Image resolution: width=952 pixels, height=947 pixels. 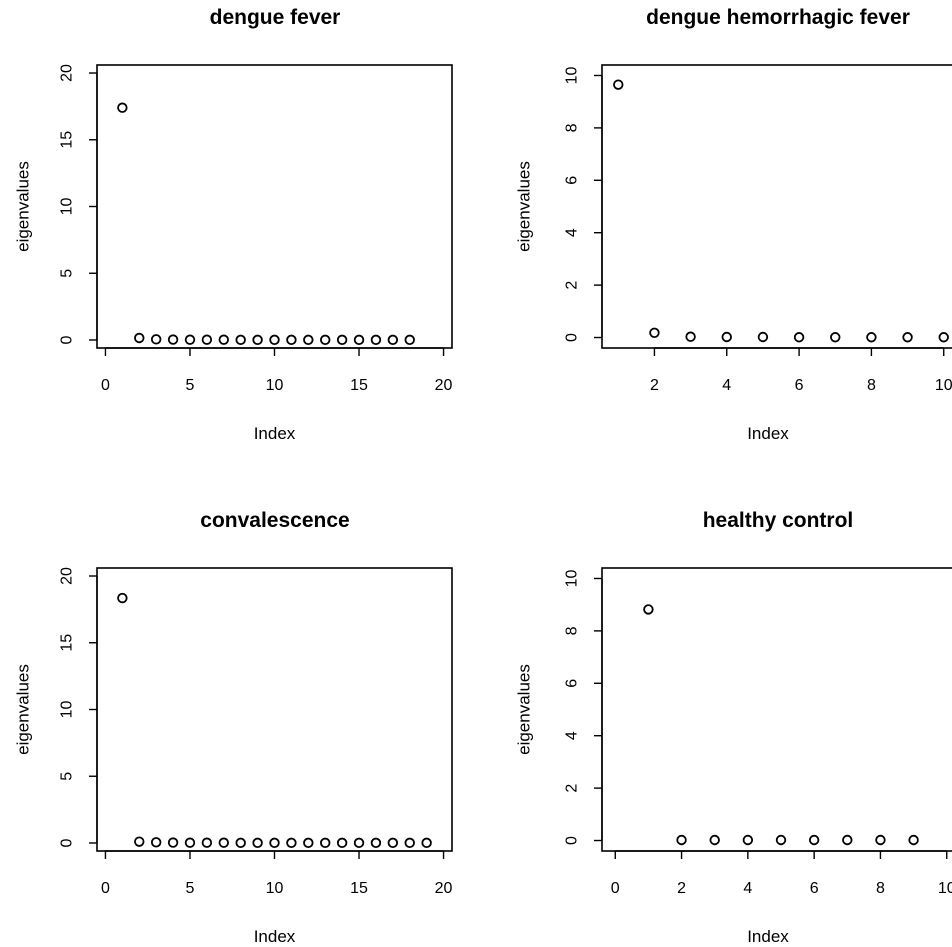 I want to click on y-tick-label: 15, so click(x=67, y=643).